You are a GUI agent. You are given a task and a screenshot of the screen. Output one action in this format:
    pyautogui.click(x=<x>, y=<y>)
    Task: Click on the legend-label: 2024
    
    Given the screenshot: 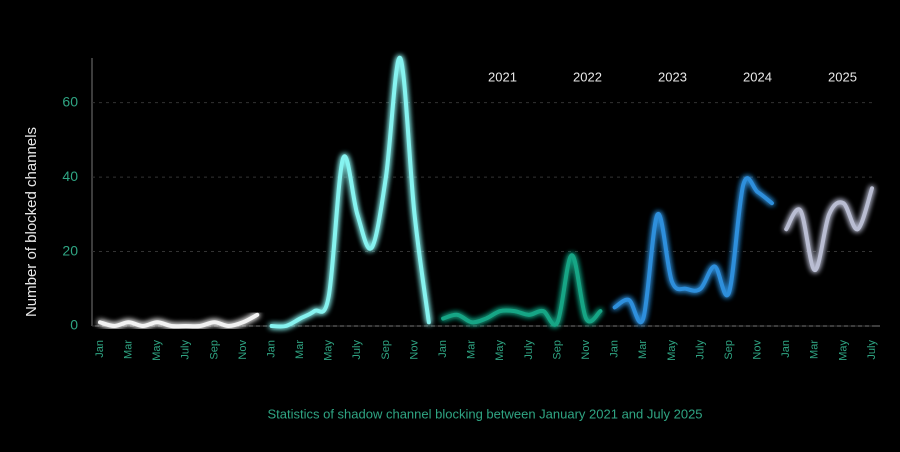 What is the action you would take?
    pyautogui.click(x=757, y=76)
    